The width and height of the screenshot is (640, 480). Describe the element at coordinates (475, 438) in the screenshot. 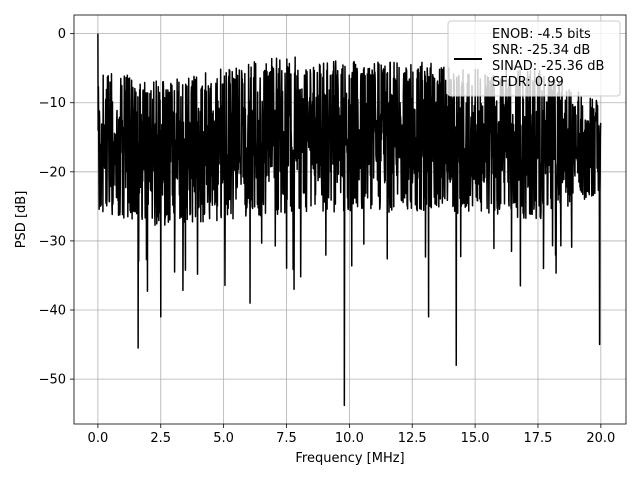

I see `x-tick-label: 15.0` at that location.